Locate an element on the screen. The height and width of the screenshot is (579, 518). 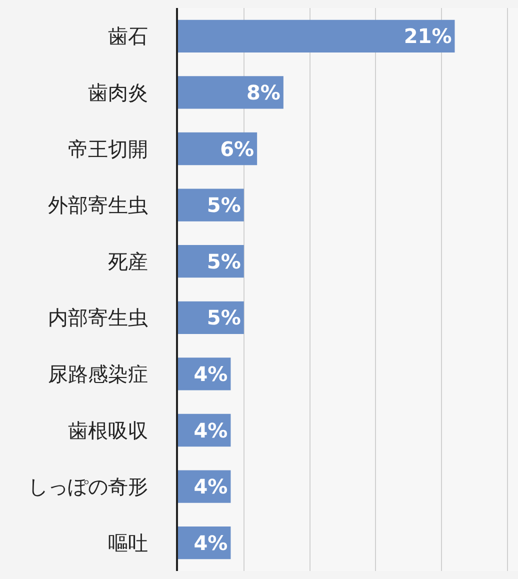
data-label: 6% is located at coordinates (237, 148).